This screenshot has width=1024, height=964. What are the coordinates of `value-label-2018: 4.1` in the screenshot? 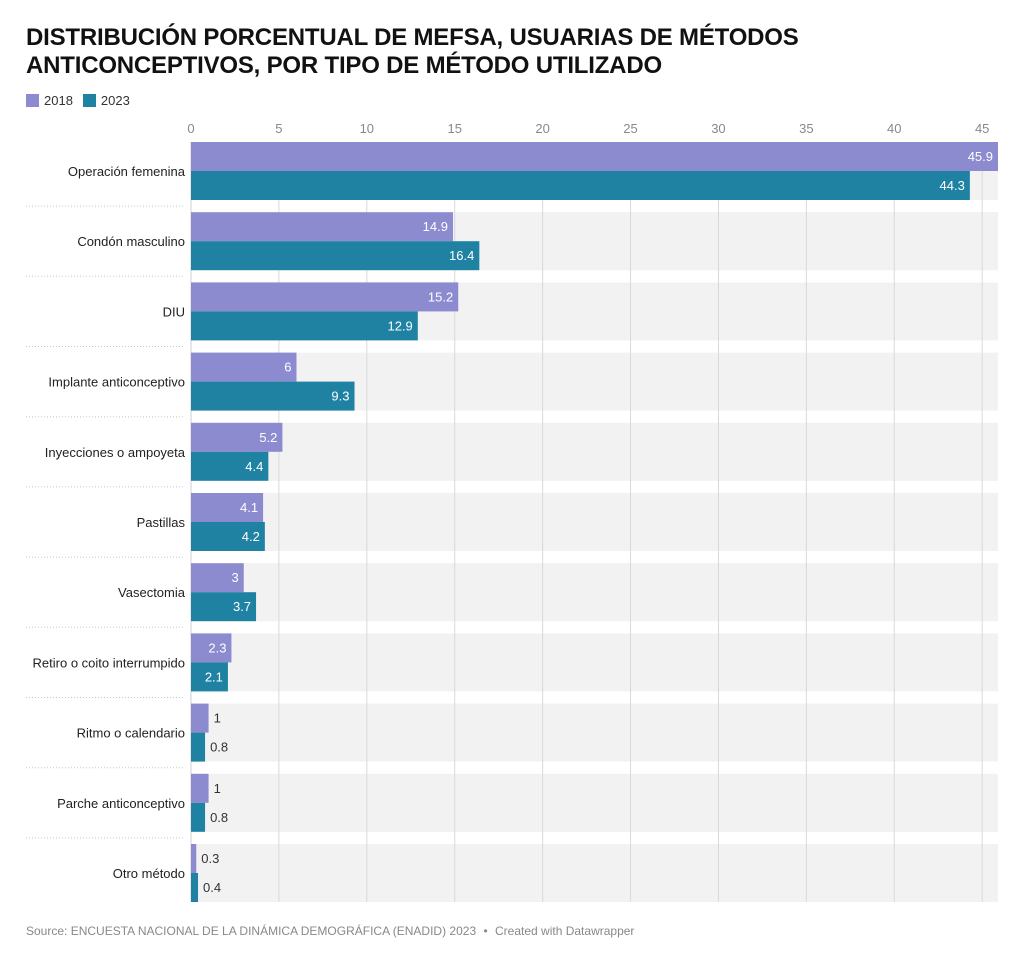 It's located at (249, 507).